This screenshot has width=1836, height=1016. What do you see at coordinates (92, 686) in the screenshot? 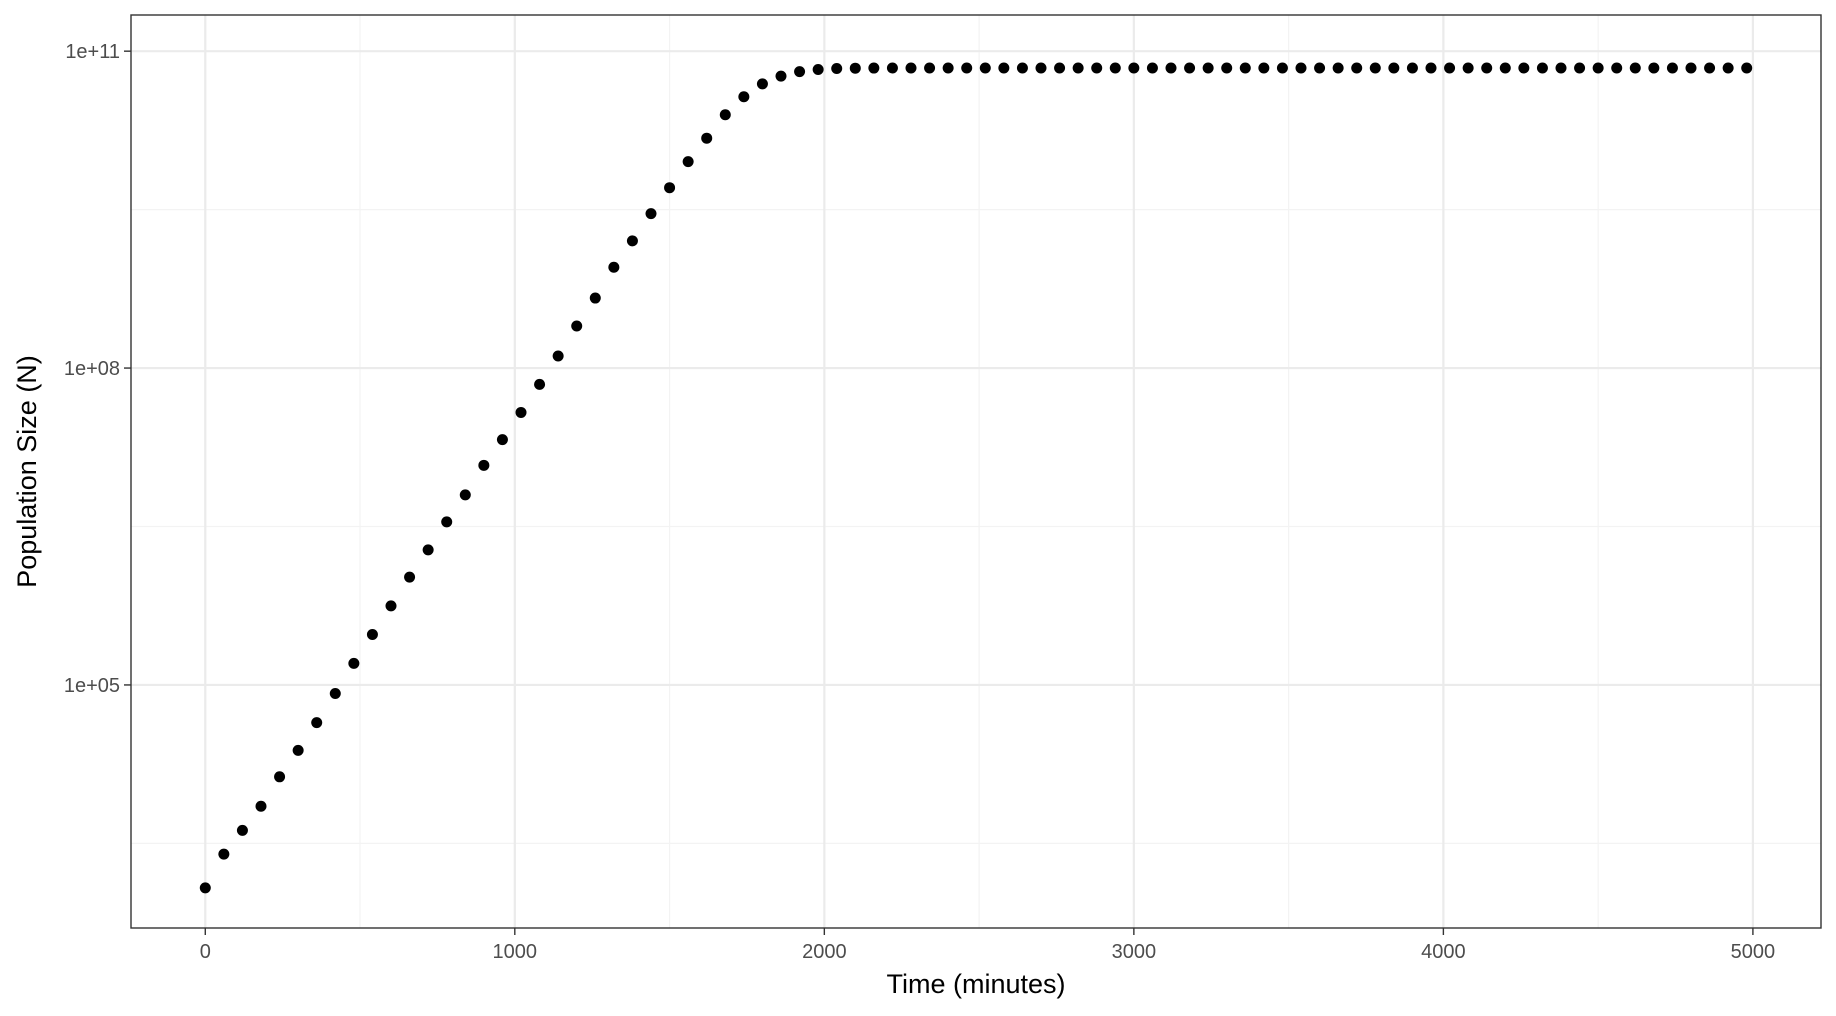
I see `y-tick-label: 1e+05` at bounding box center [92, 686].